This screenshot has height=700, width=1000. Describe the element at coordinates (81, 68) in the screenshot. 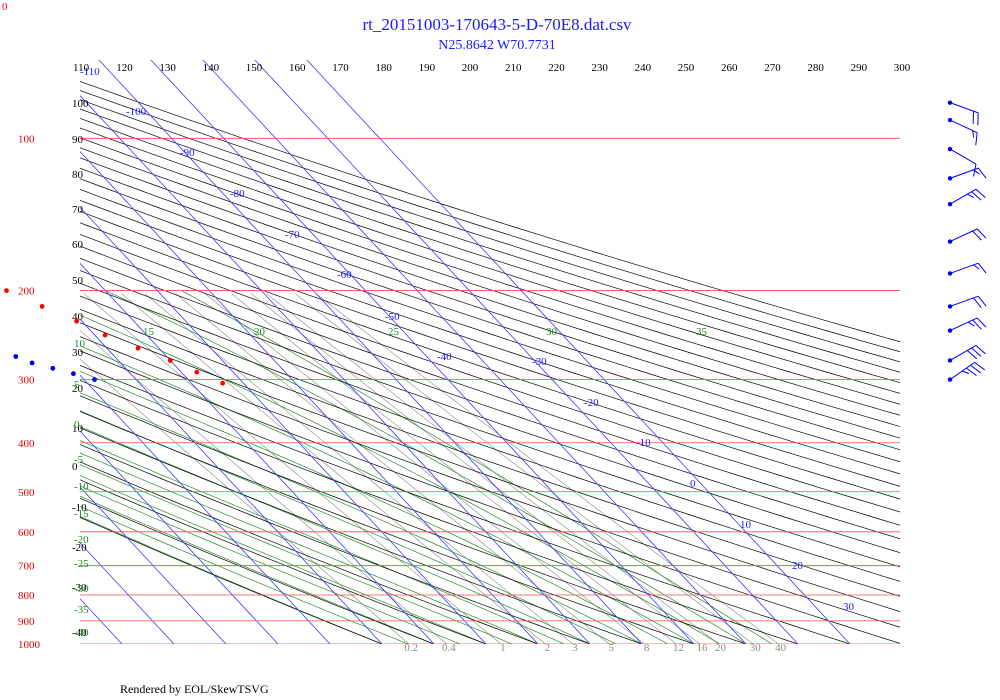

I see `dry-adiabat-top-label: 110` at that location.